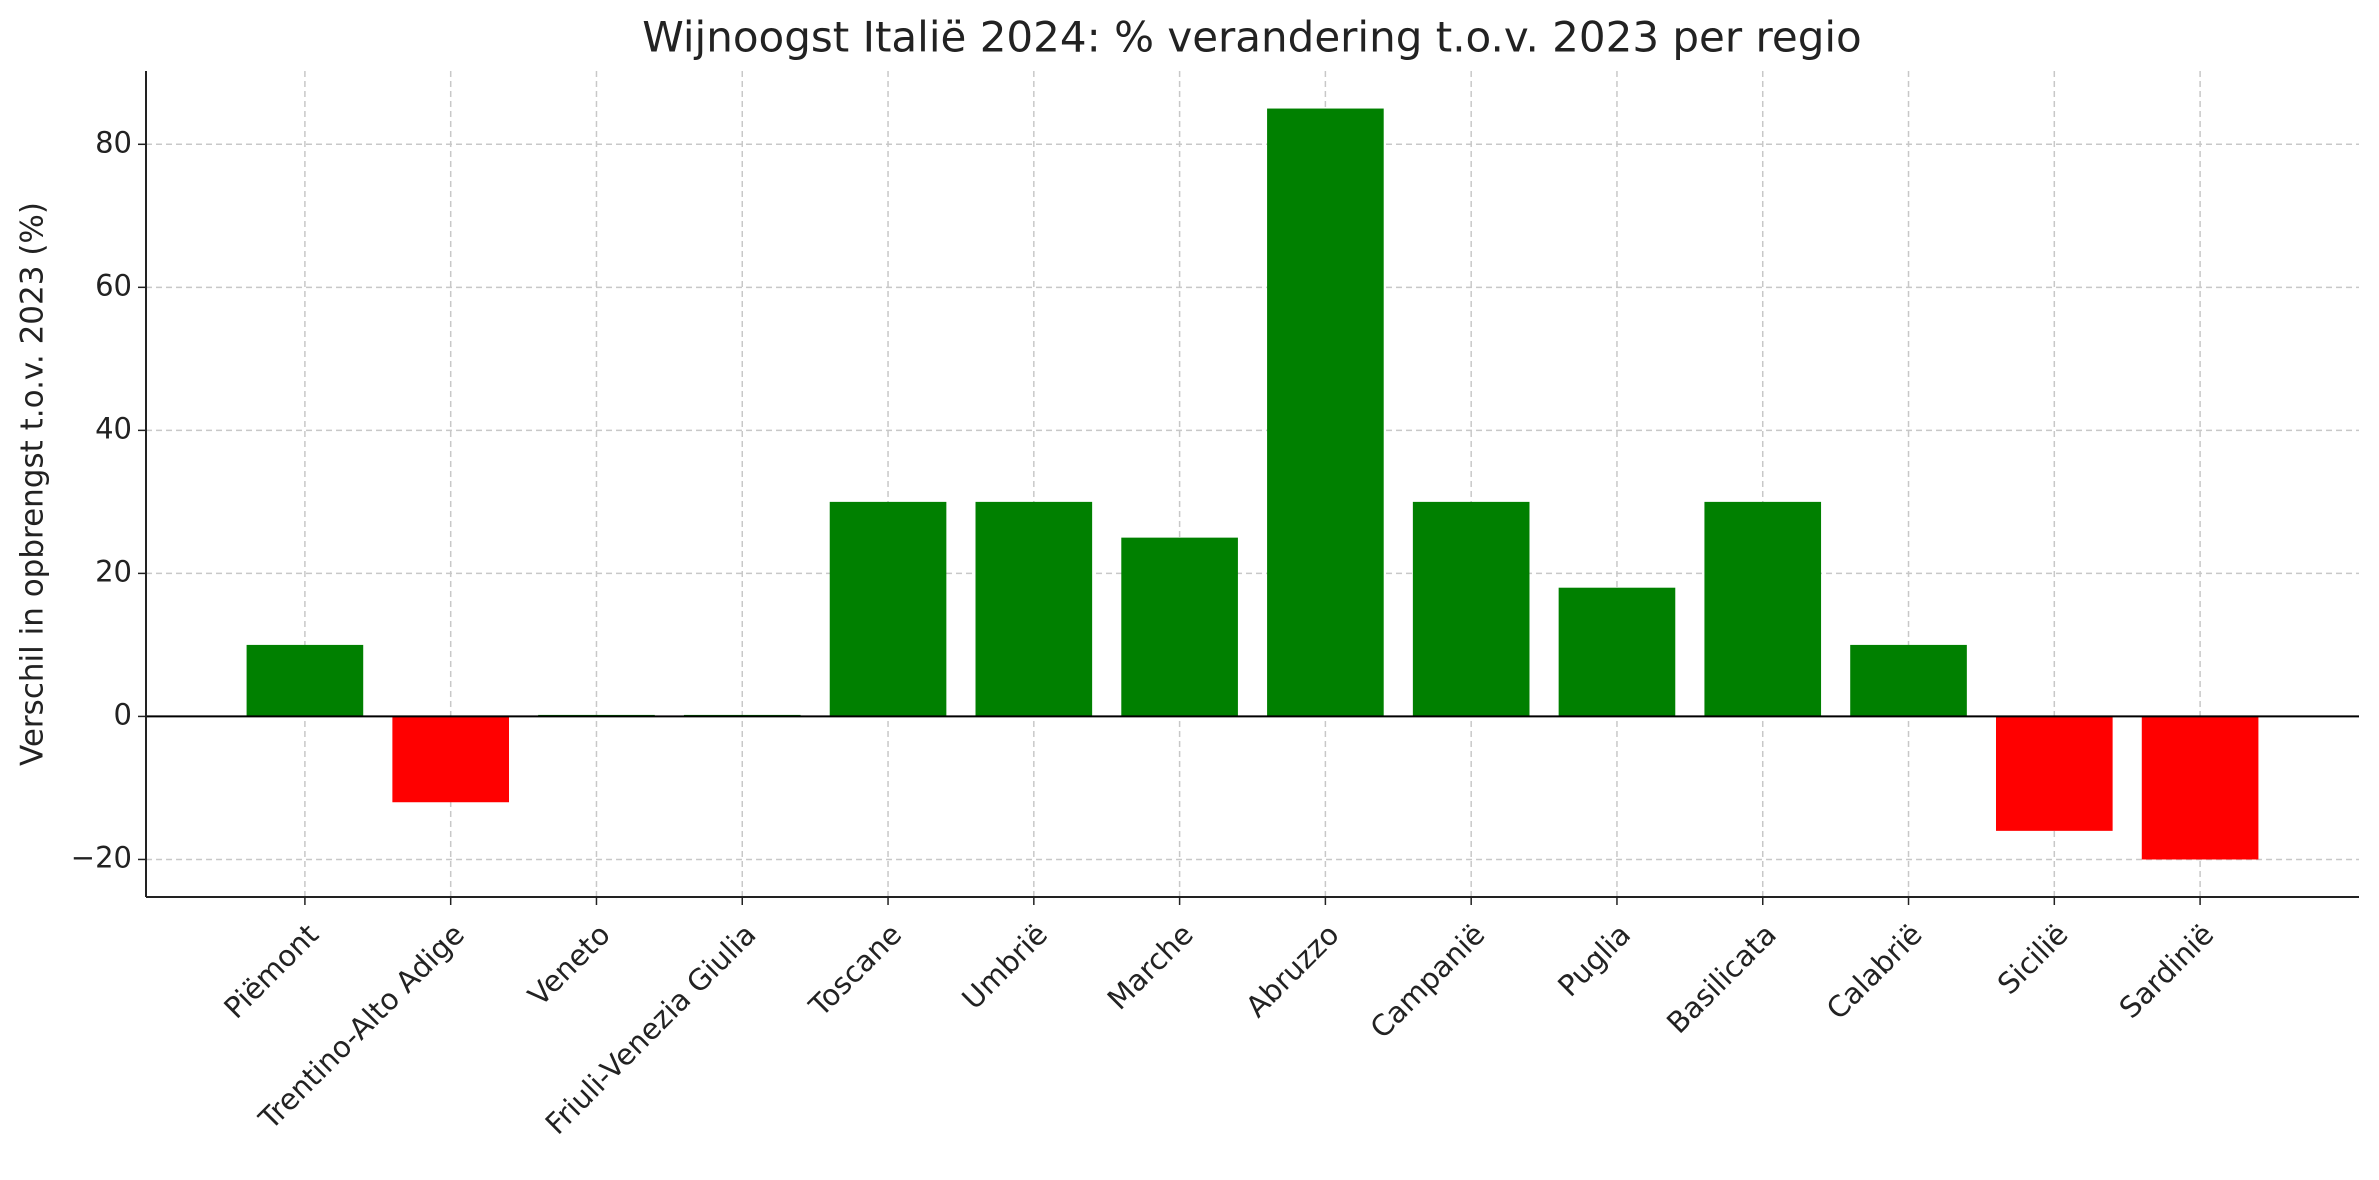 This screenshot has height=1180, width=2379. I want to click on y-tick-label: 80, so click(113, 142).